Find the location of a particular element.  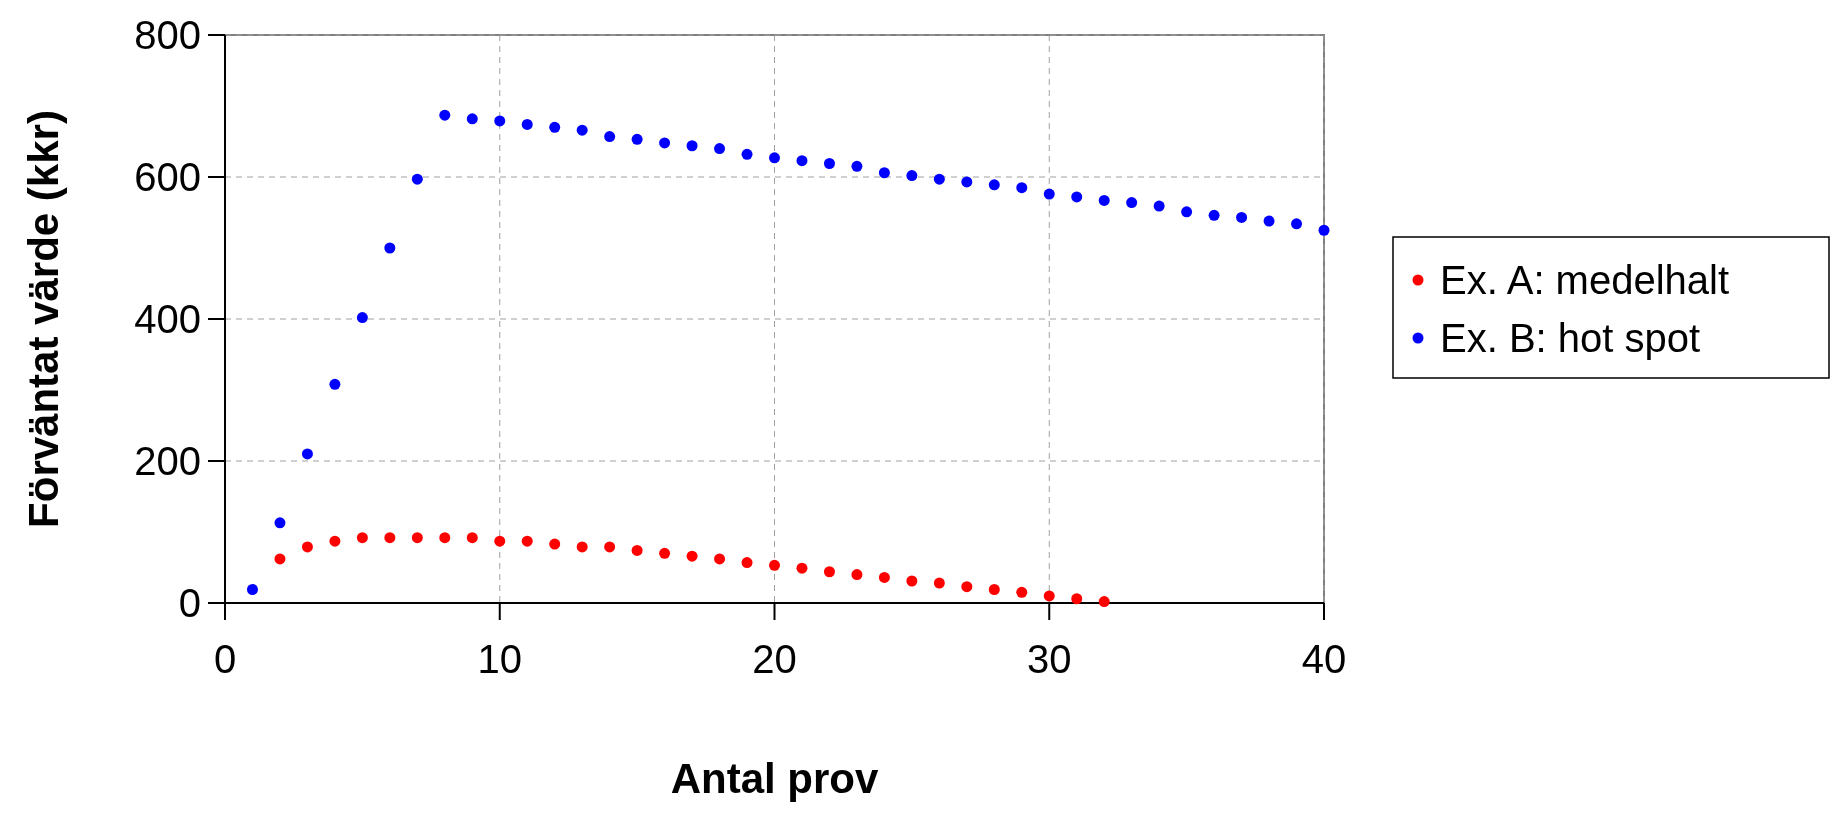

legend-label: Ex. A: medelhalt is located at coordinates (1585, 280).